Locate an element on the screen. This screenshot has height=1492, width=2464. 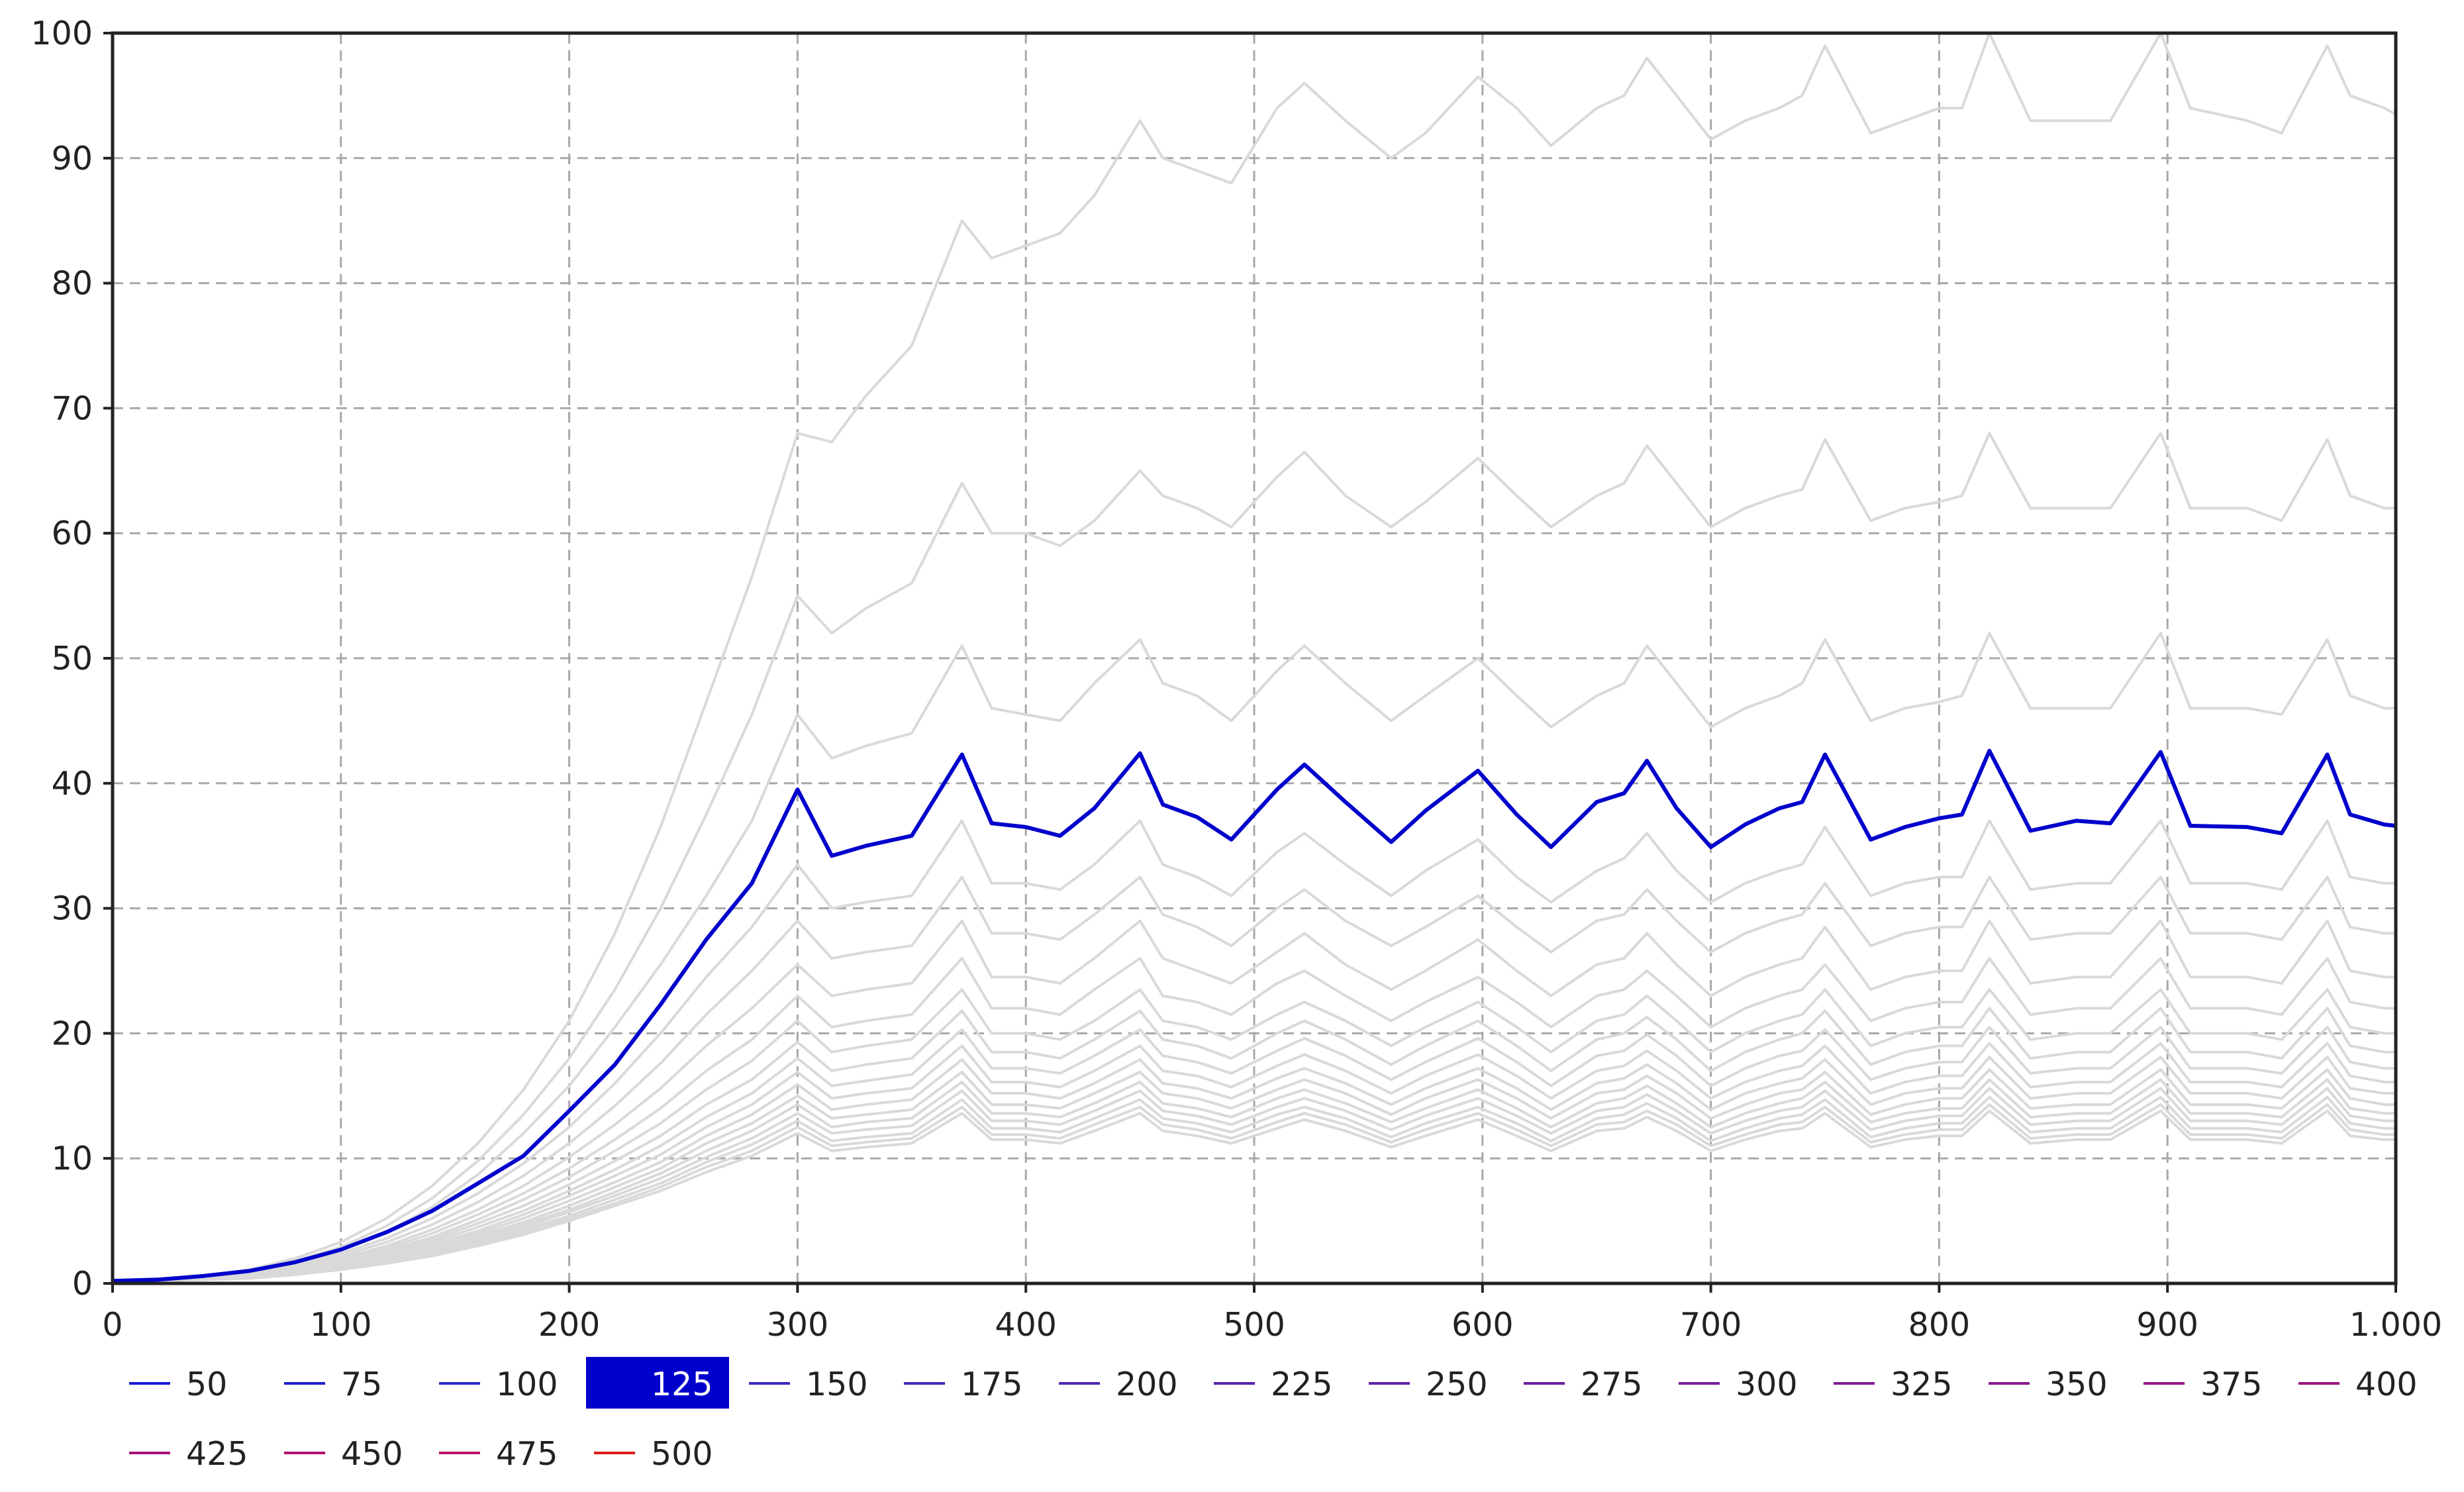
legend-item-275: 275 is located at coordinates (1583, 1384).